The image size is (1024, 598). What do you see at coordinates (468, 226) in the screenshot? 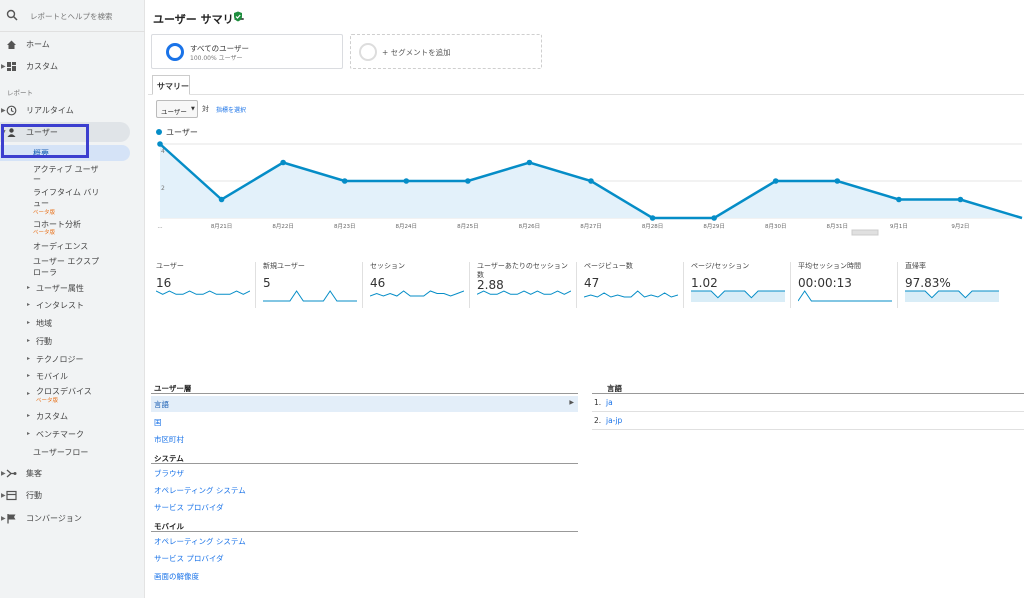
I see `chart-x-tick-label: 8月25日` at bounding box center [468, 226].